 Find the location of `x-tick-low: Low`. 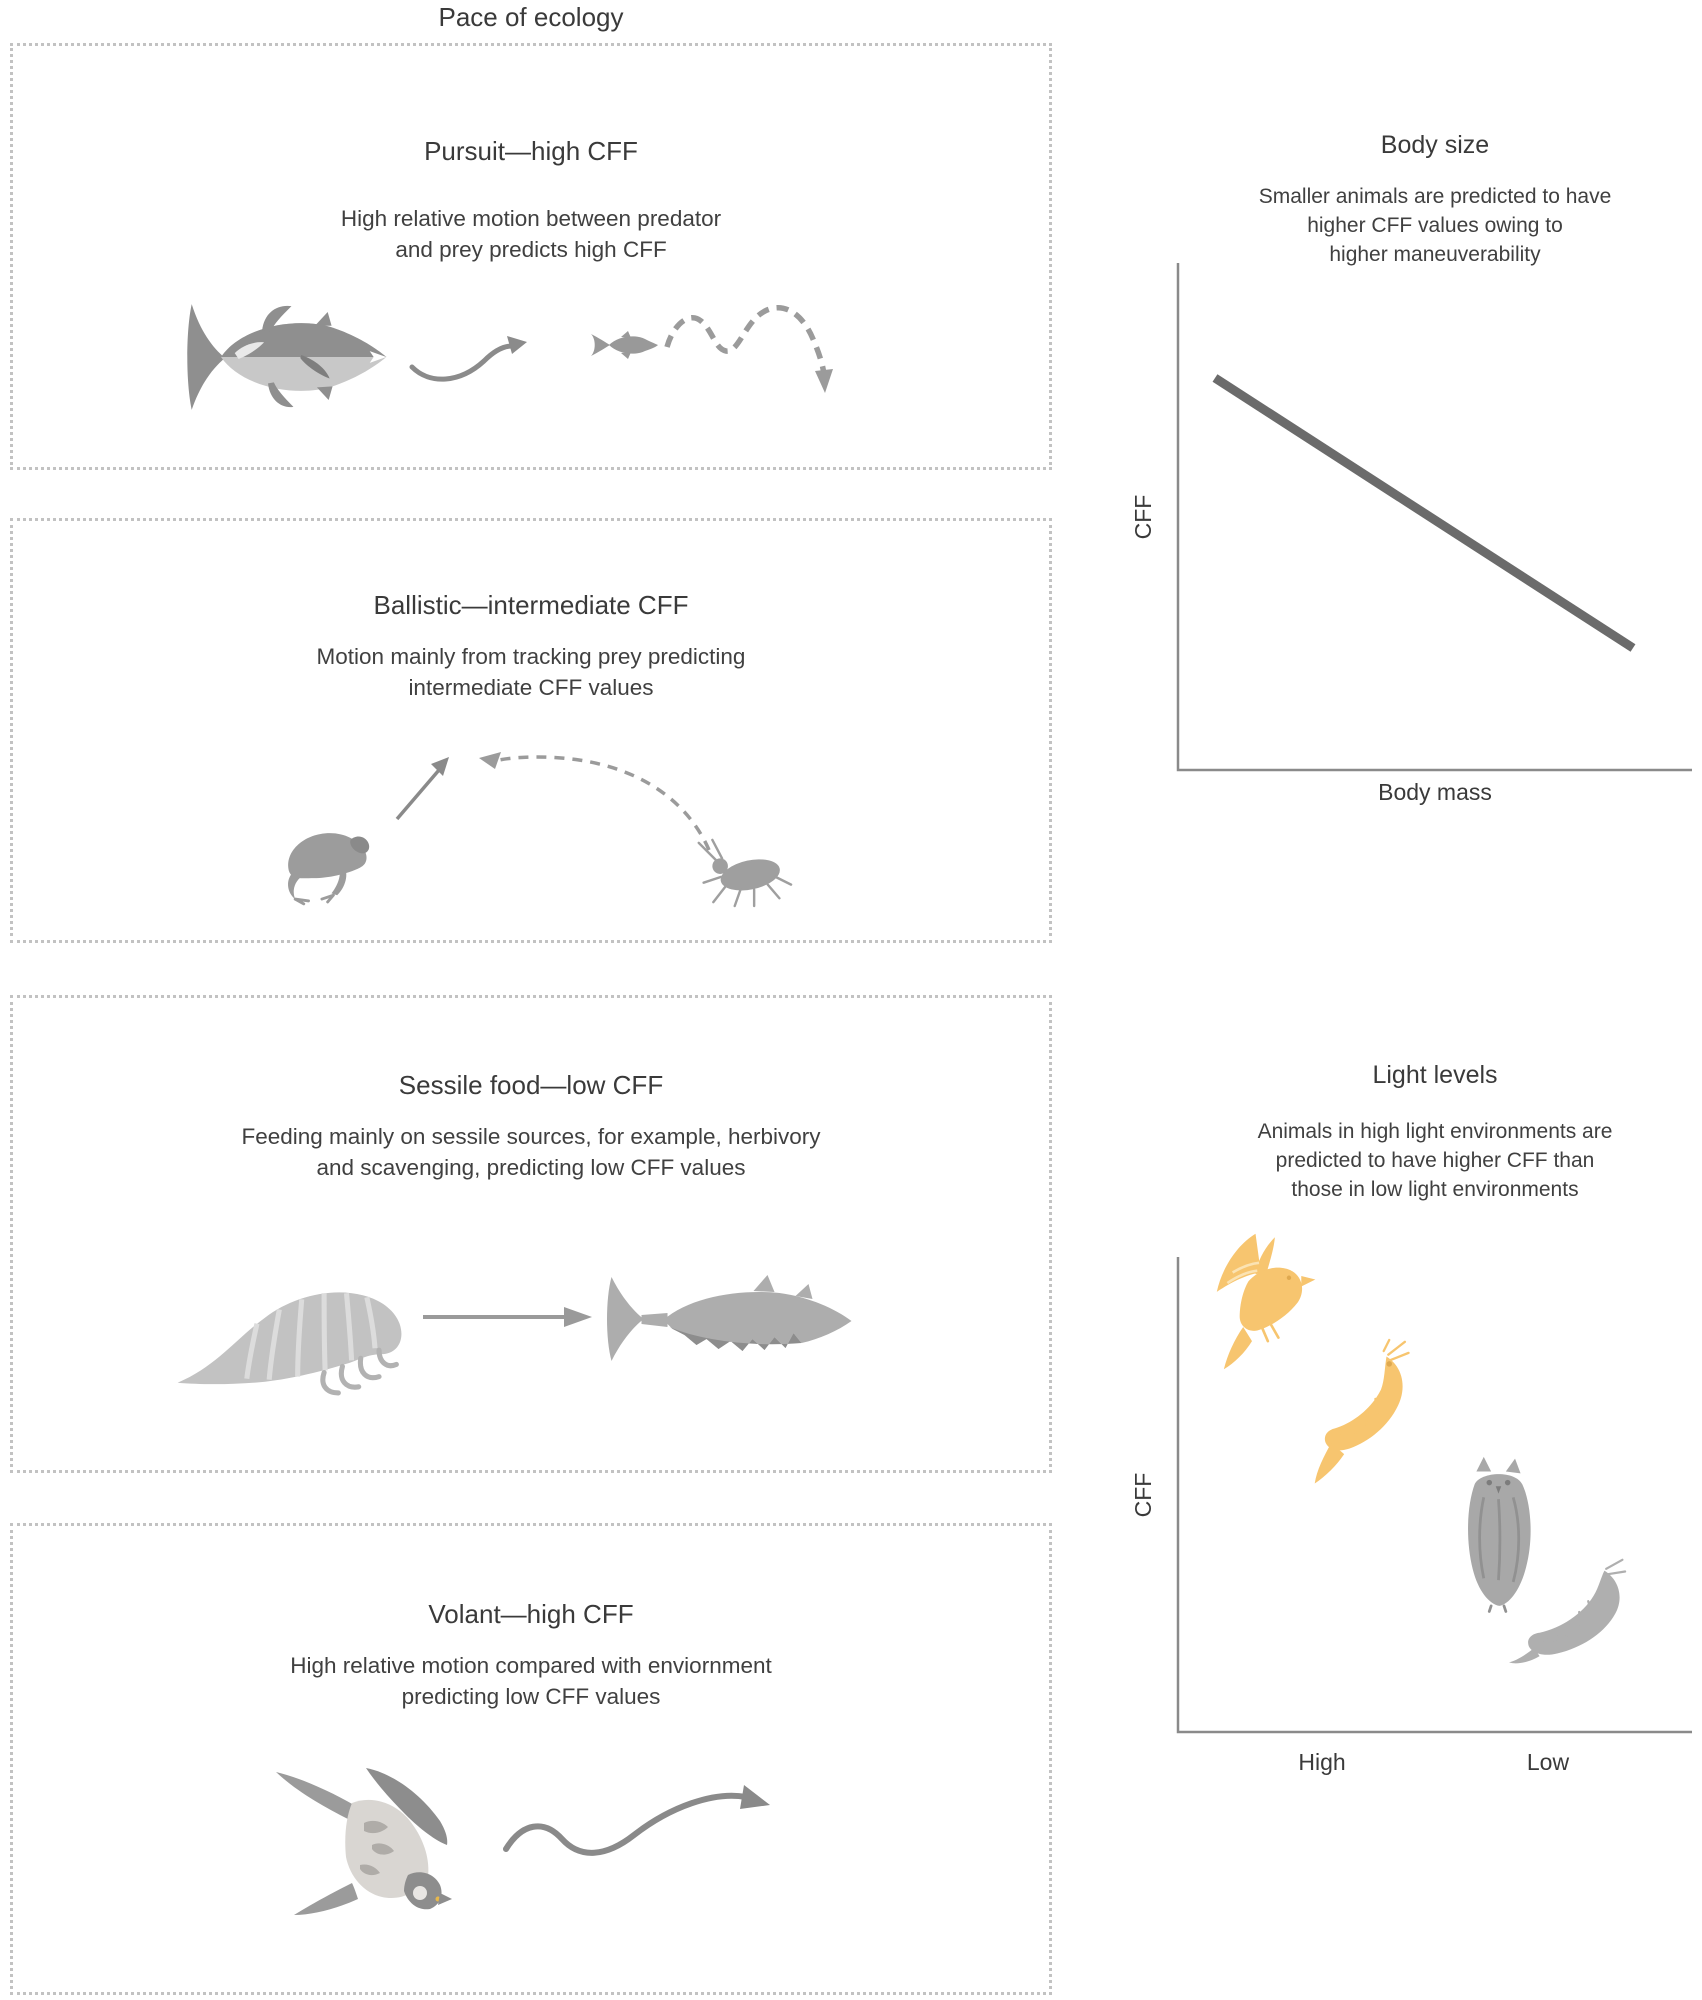

x-tick-low: Low is located at coordinates (1548, 1762).